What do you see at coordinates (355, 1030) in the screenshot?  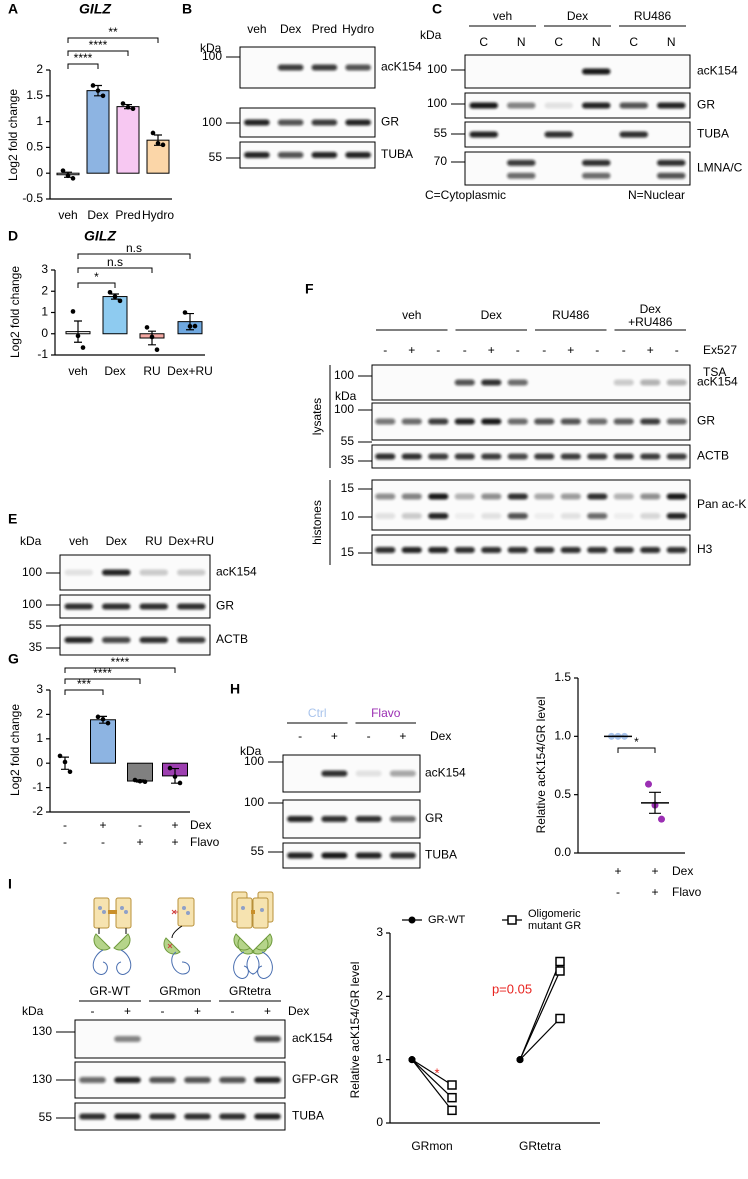 I see `y-axis-label: Relative acK154/GR level` at bounding box center [355, 1030].